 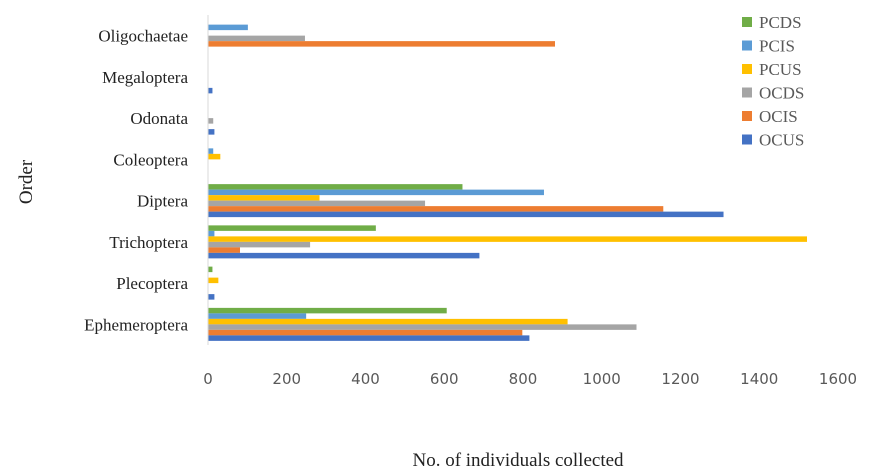 What do you see at coordinates (381, 44) in the screenshot?
I see `bar-ocis-oligochaetae` at bounding box center [381, 44].